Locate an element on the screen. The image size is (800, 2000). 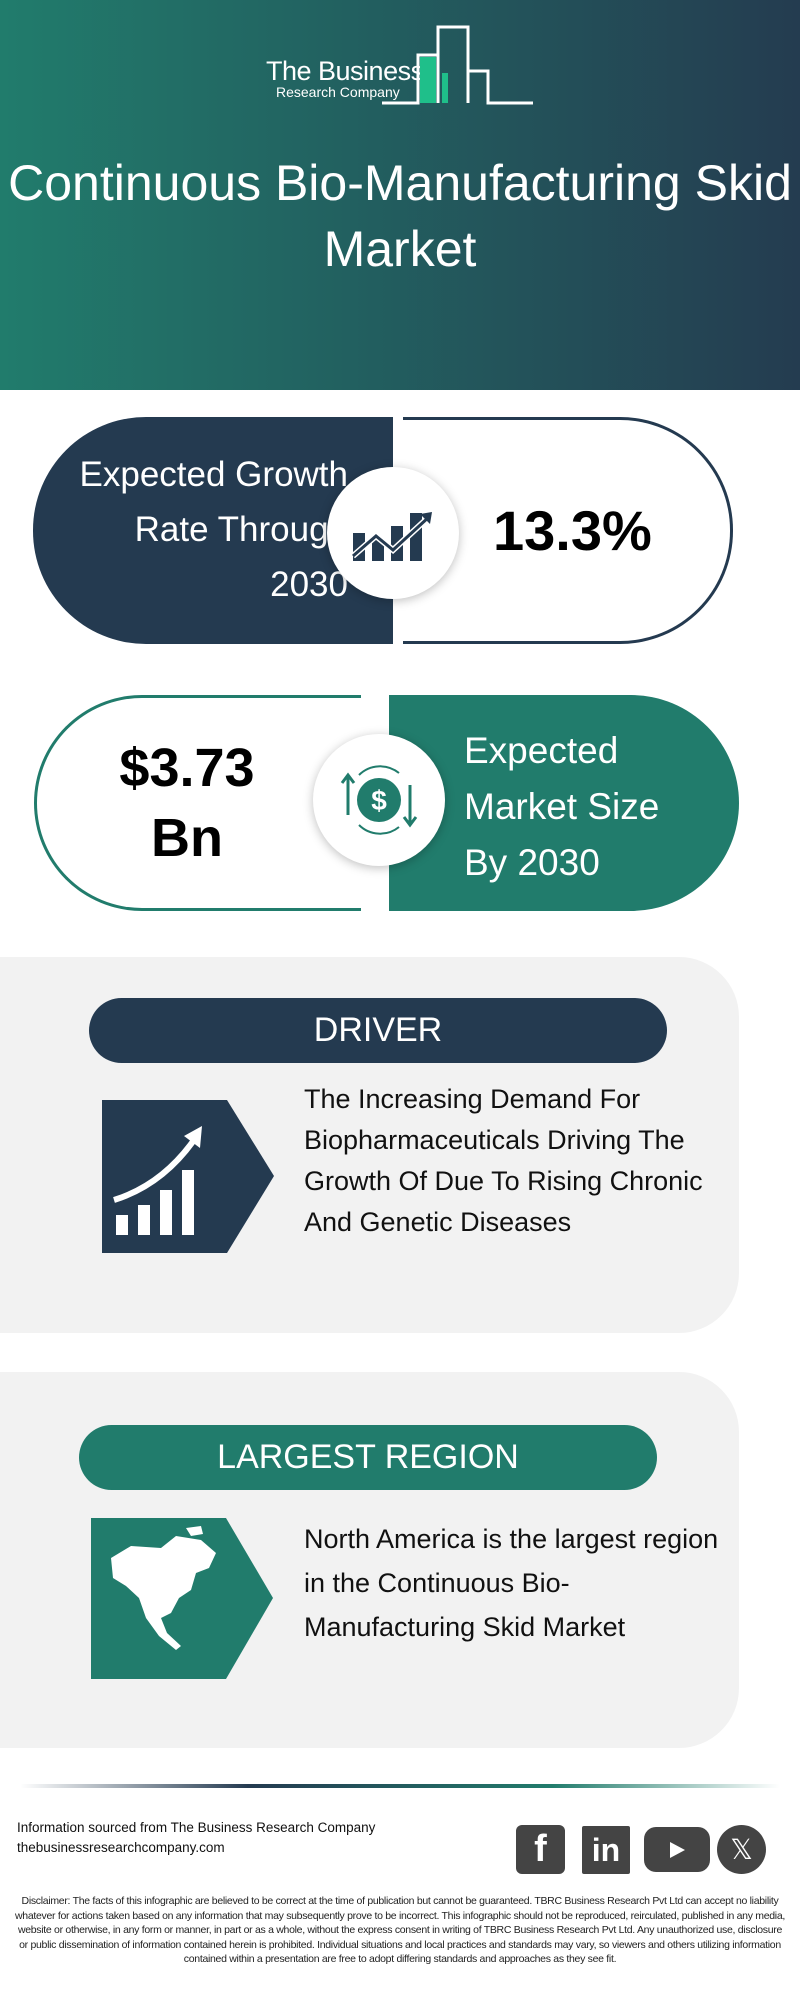
market-size-value: $3.73 Bn is located at coordinates (187, 803).